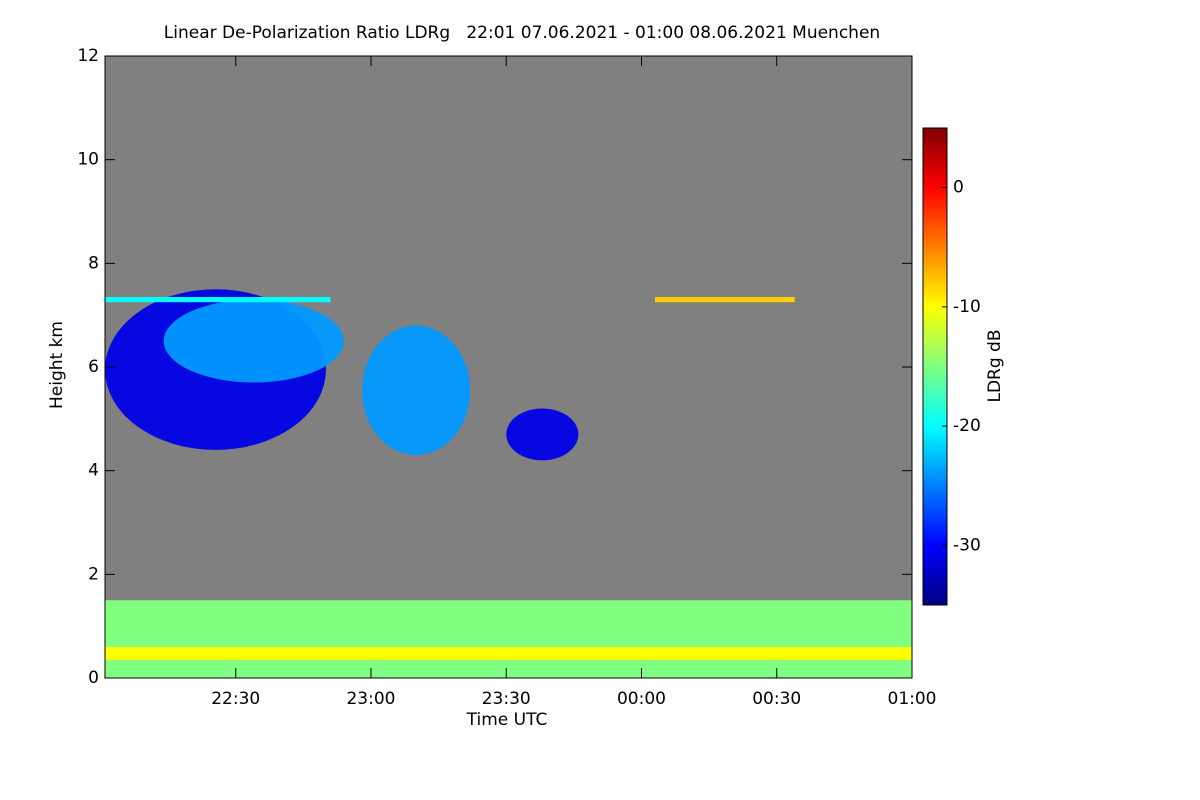 This screenshot has height=800, width=1200. Describe the element at coordinates (958, 188) in the screenshot. I see `colorbar-tick-label: 0` at that location.